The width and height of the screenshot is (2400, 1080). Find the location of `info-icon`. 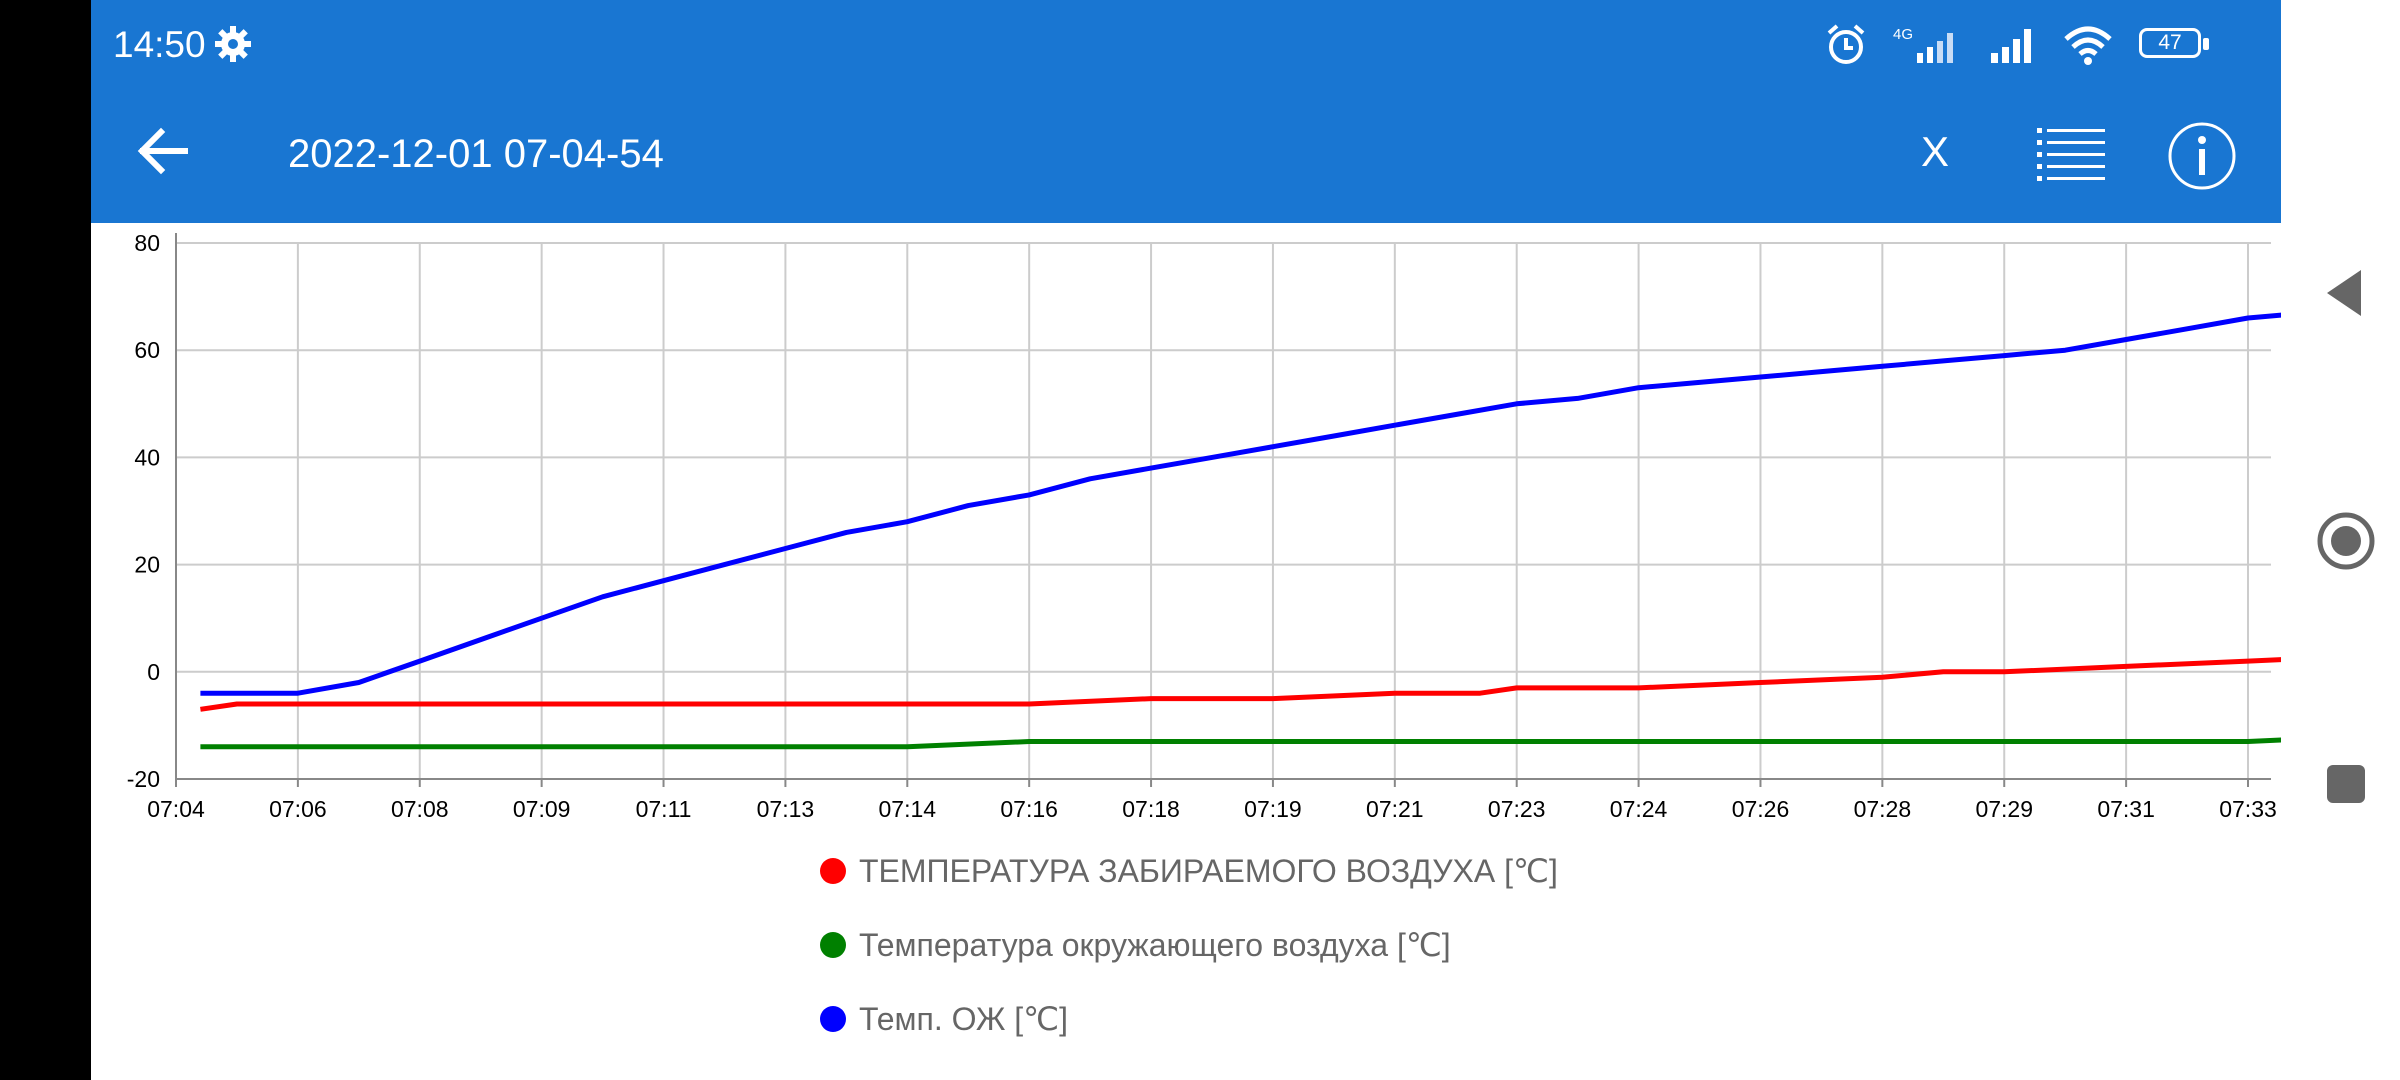

info-icon is located at coordinates (2202, 156).